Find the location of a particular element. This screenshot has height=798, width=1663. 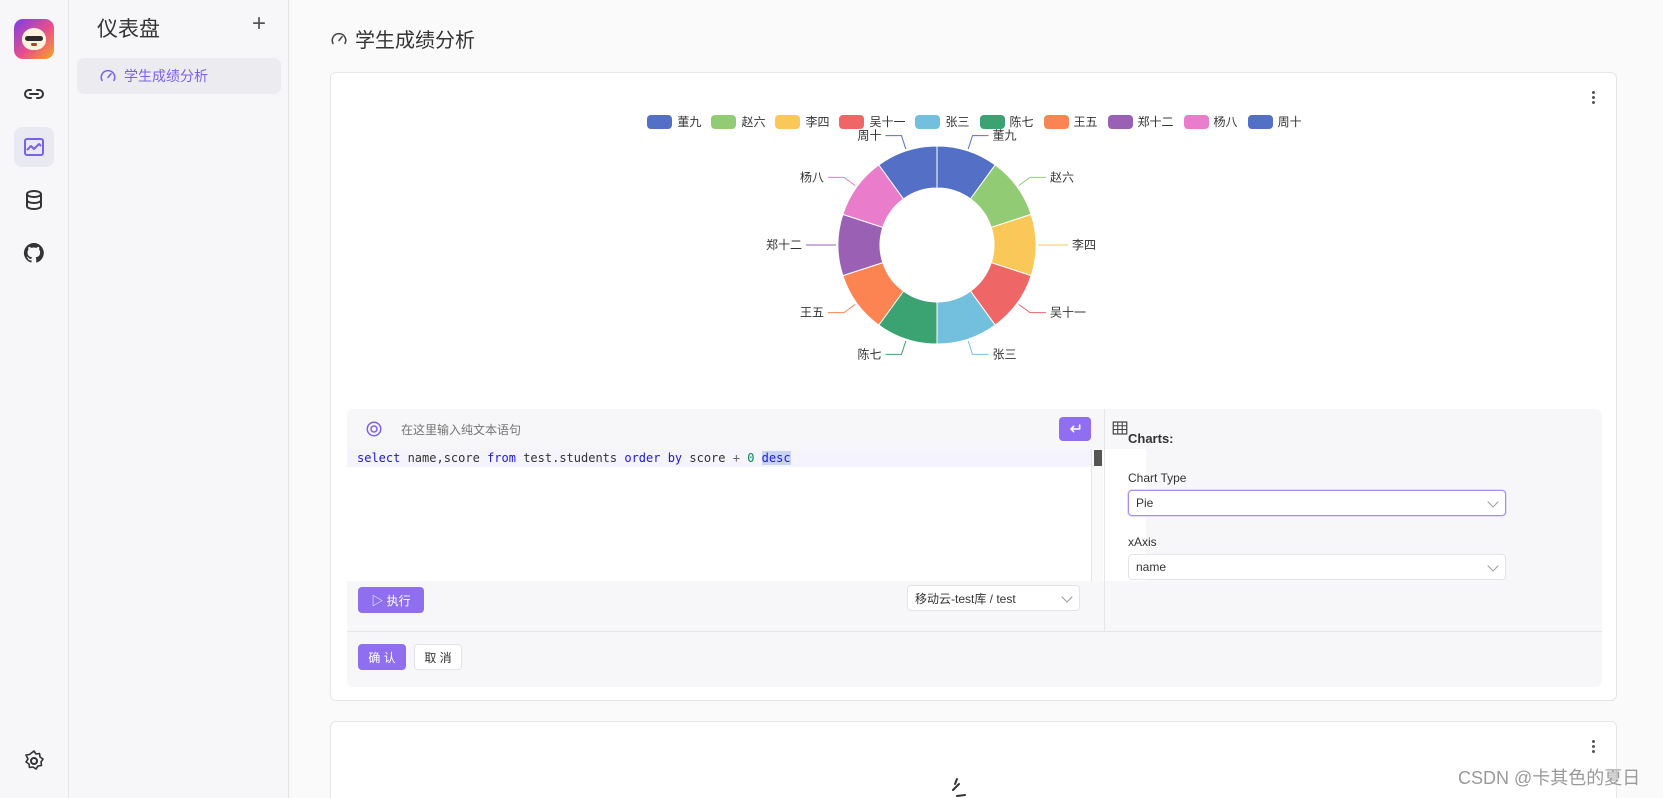

chart-type-value: Pie is located at coordinates (1145, 503).